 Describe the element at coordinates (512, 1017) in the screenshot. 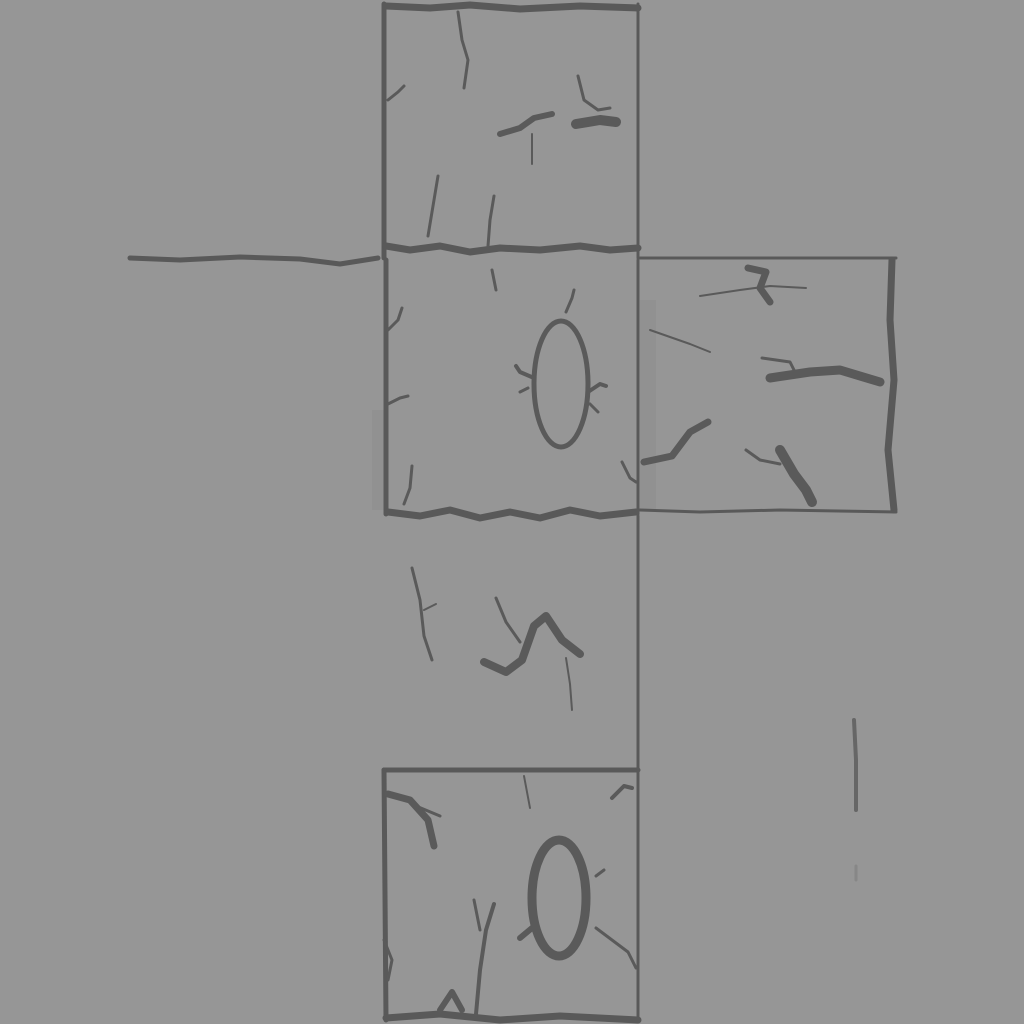

I see `face-back-edge-bottom` at that location.